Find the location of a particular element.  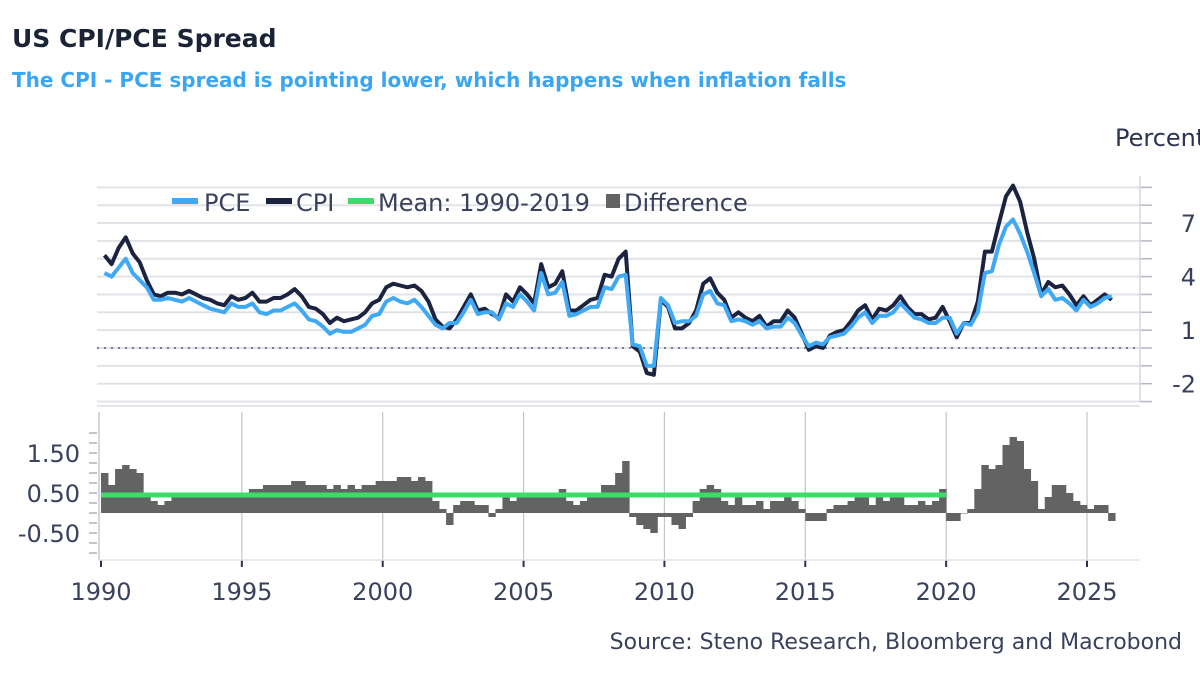

legend-swatch-mean is located at coordinates (361, 201).